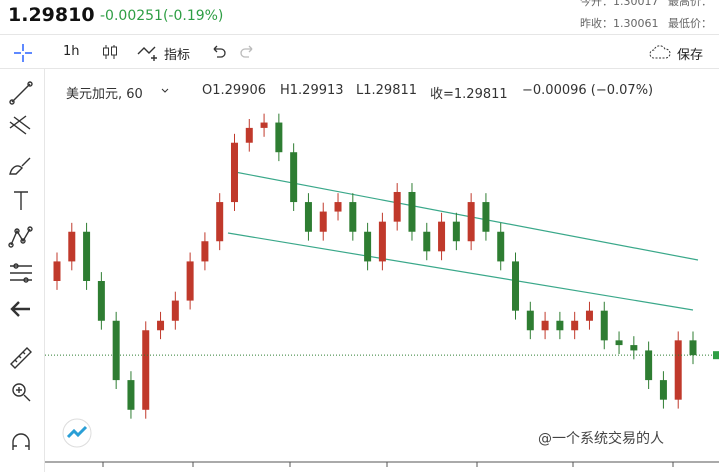 The height and width of the screenshot is (472, 719). What do you see at coordinates (149, 52) in the screenshot?
I see `indicator-icon` at bounding box center [149, 52].